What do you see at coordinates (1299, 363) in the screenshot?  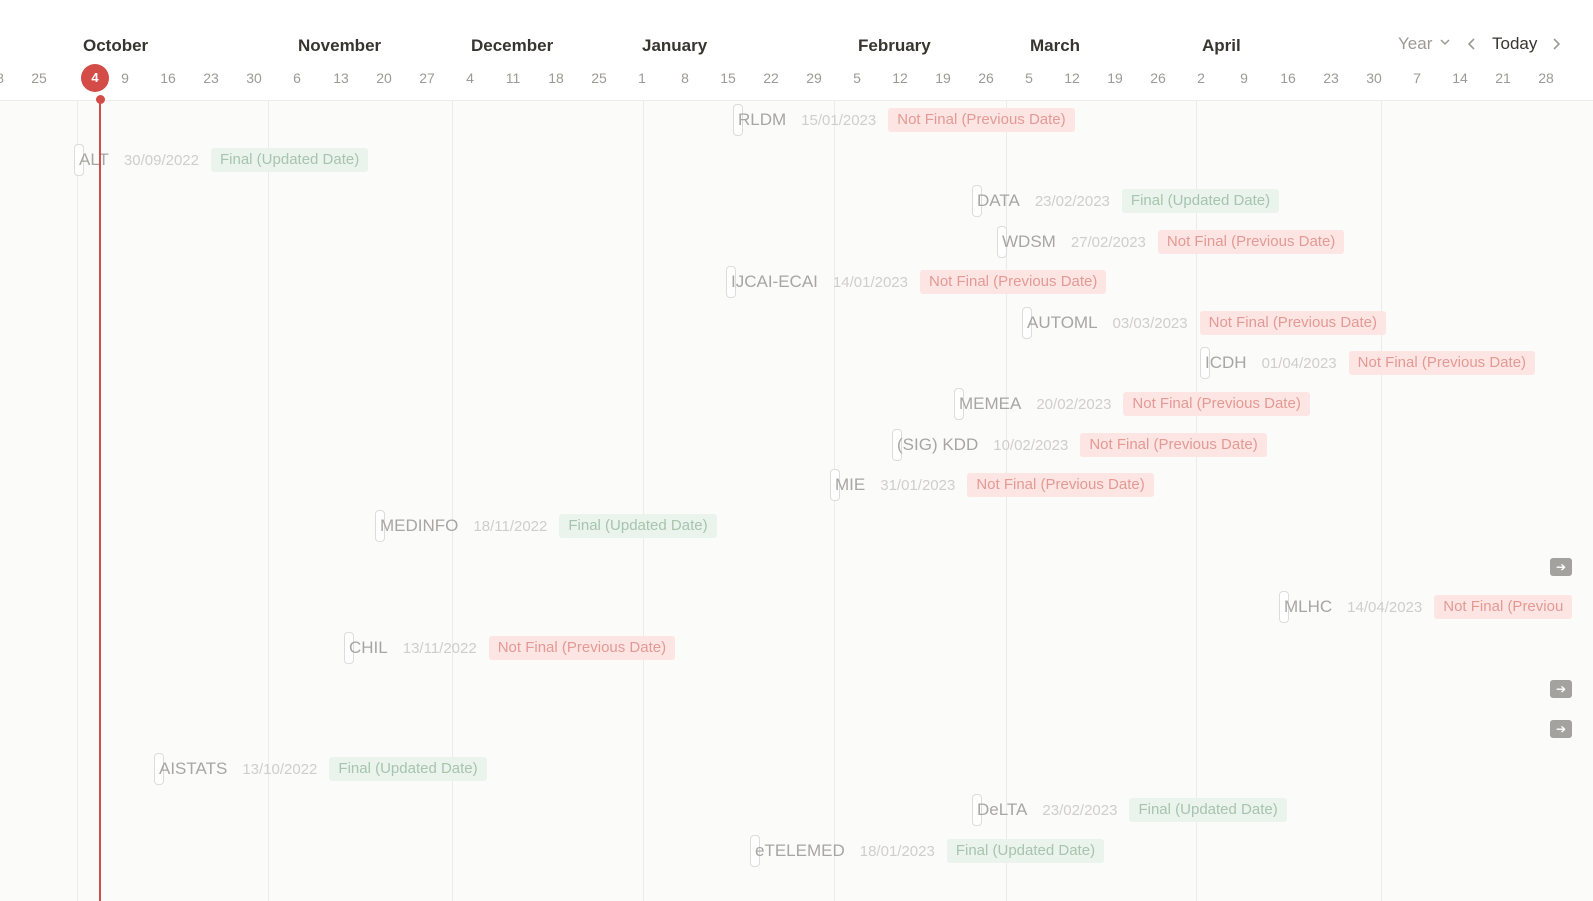 I see `item-date: 01/04/2023` at bounding box center [1299, 363].